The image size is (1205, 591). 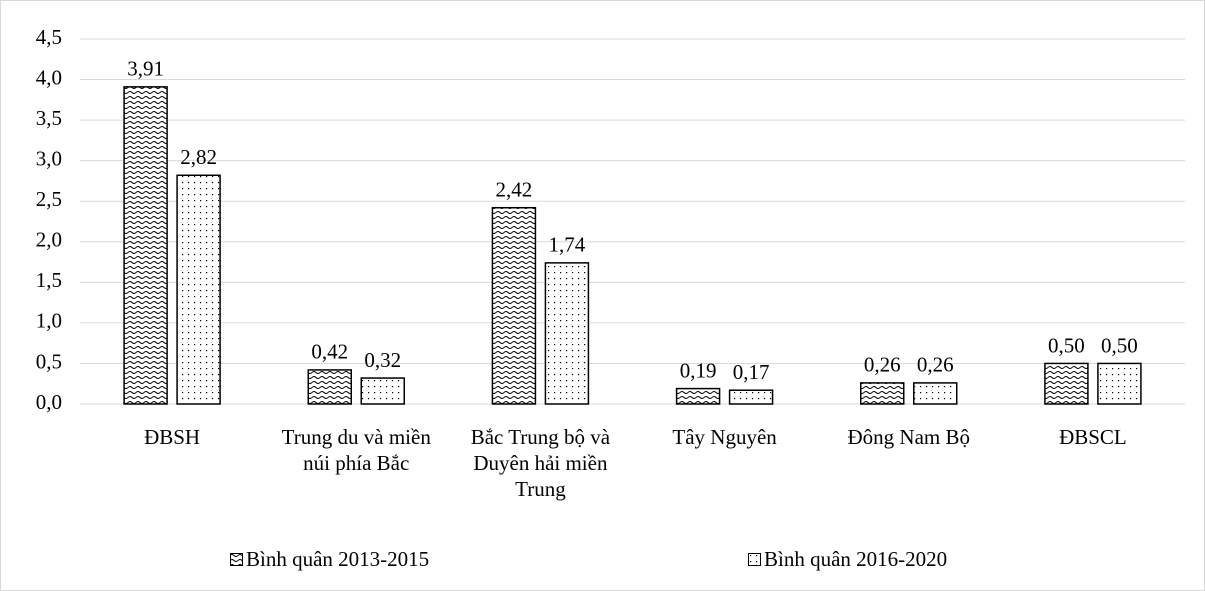 I want to click on x-tick-label: Trung du và miền núi phía Bắc, so click(x=356, y=450).